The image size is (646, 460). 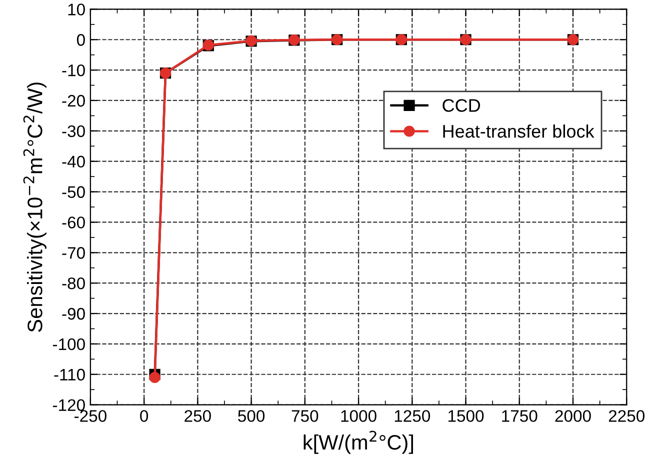 I want to click on y-tick-label: -30, so click(x=73, y=131).